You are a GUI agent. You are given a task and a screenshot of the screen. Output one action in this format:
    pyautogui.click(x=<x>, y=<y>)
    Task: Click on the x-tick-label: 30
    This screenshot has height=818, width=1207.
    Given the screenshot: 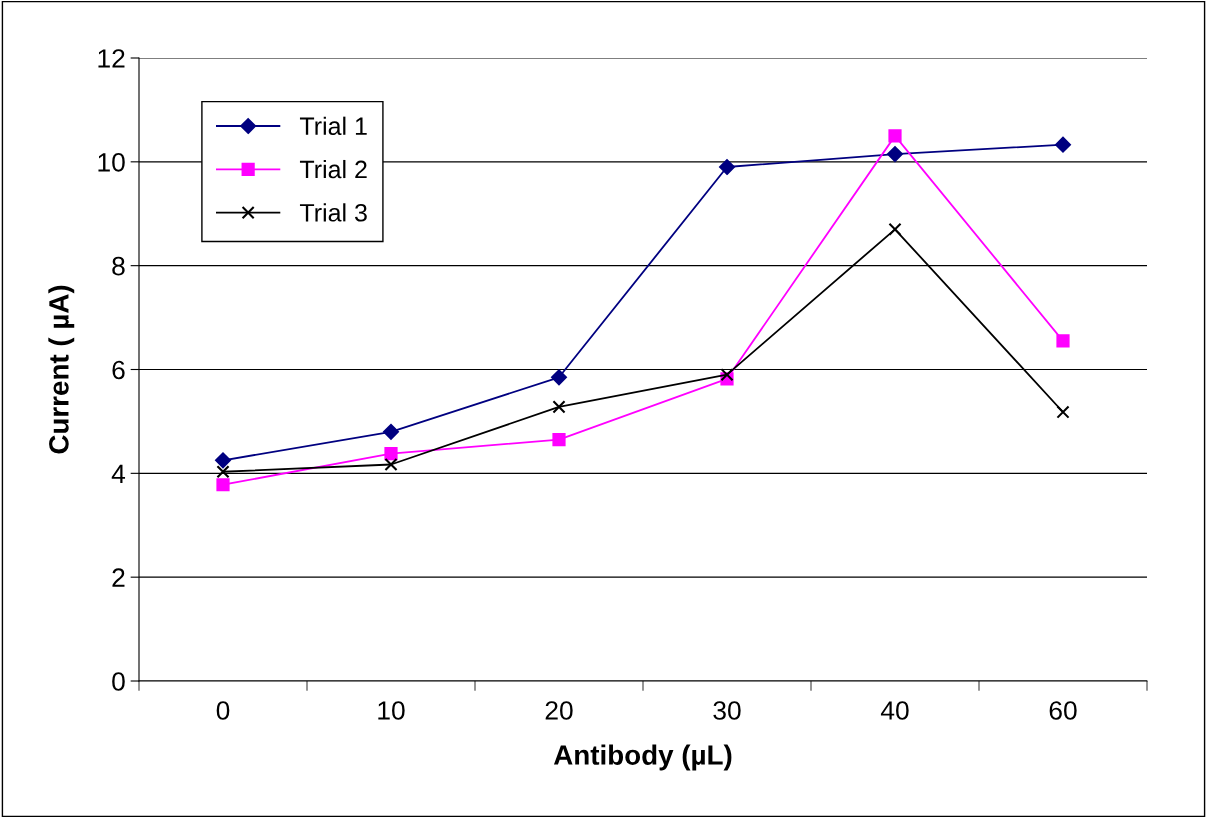 What is the action you would take?
    pyautogui.click(x=727, y=710)
    